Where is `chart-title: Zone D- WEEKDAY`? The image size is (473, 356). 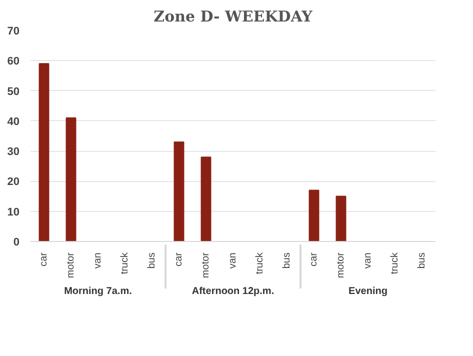
chart-title: Zone D- WEEKDAY is located at coordinates (233, 17).